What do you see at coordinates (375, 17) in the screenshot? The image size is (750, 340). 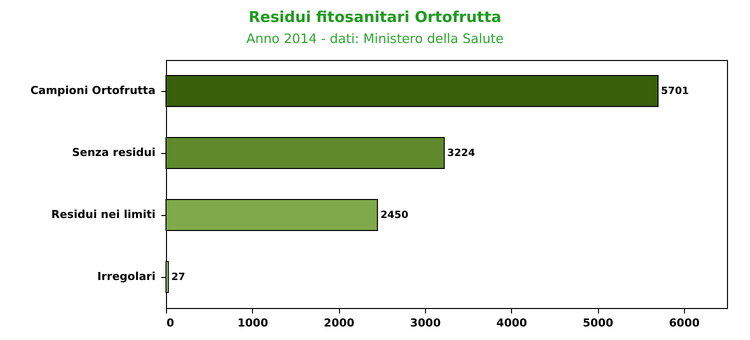 I see `chart-title: Residui fitosanitari Ortofrutta` at bounding box center [375, 17].